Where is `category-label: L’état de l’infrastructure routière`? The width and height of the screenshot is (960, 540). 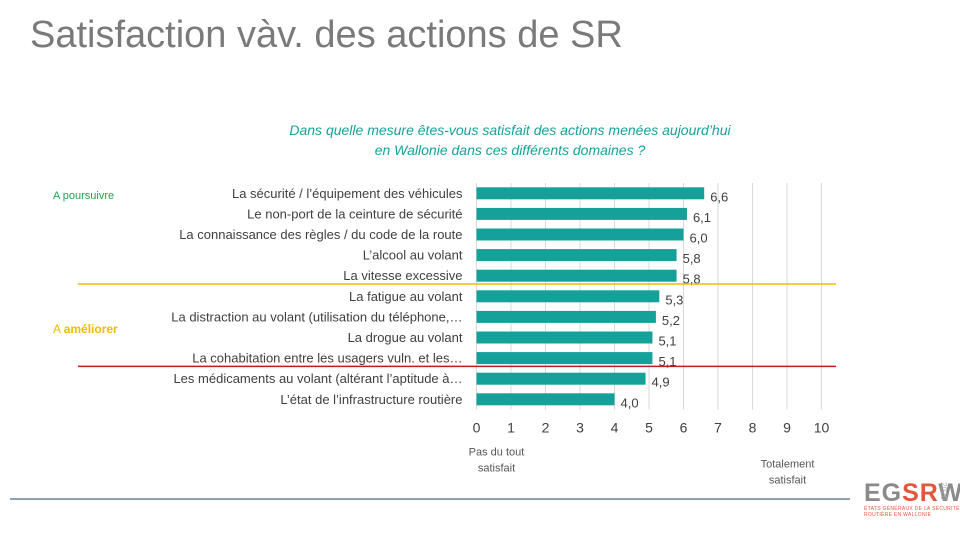 category-label: L’état de l’infrastructure routière is located at coordinates (371, 399).